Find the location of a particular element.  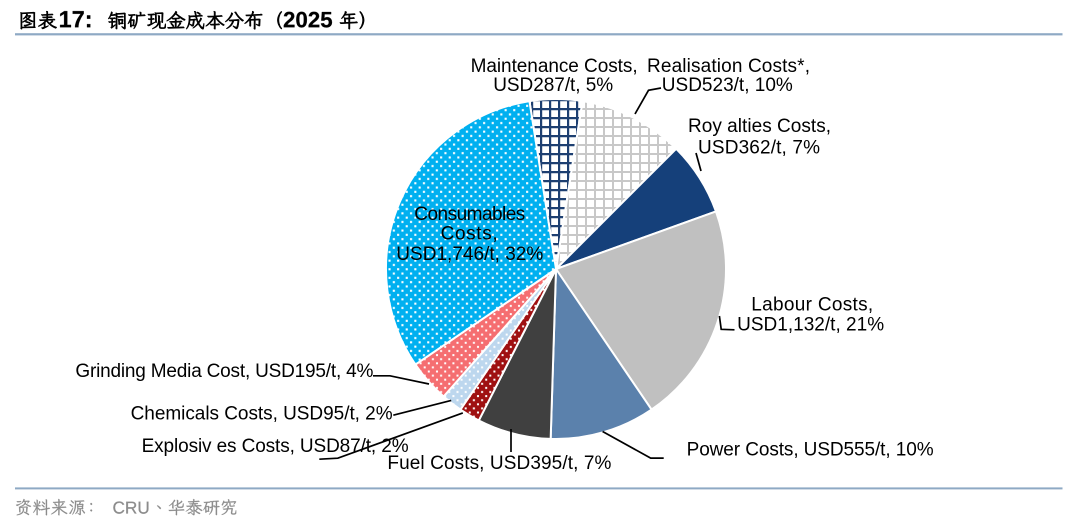

svg-text: Maintenance Costs, is located at coordinates (554, 66).